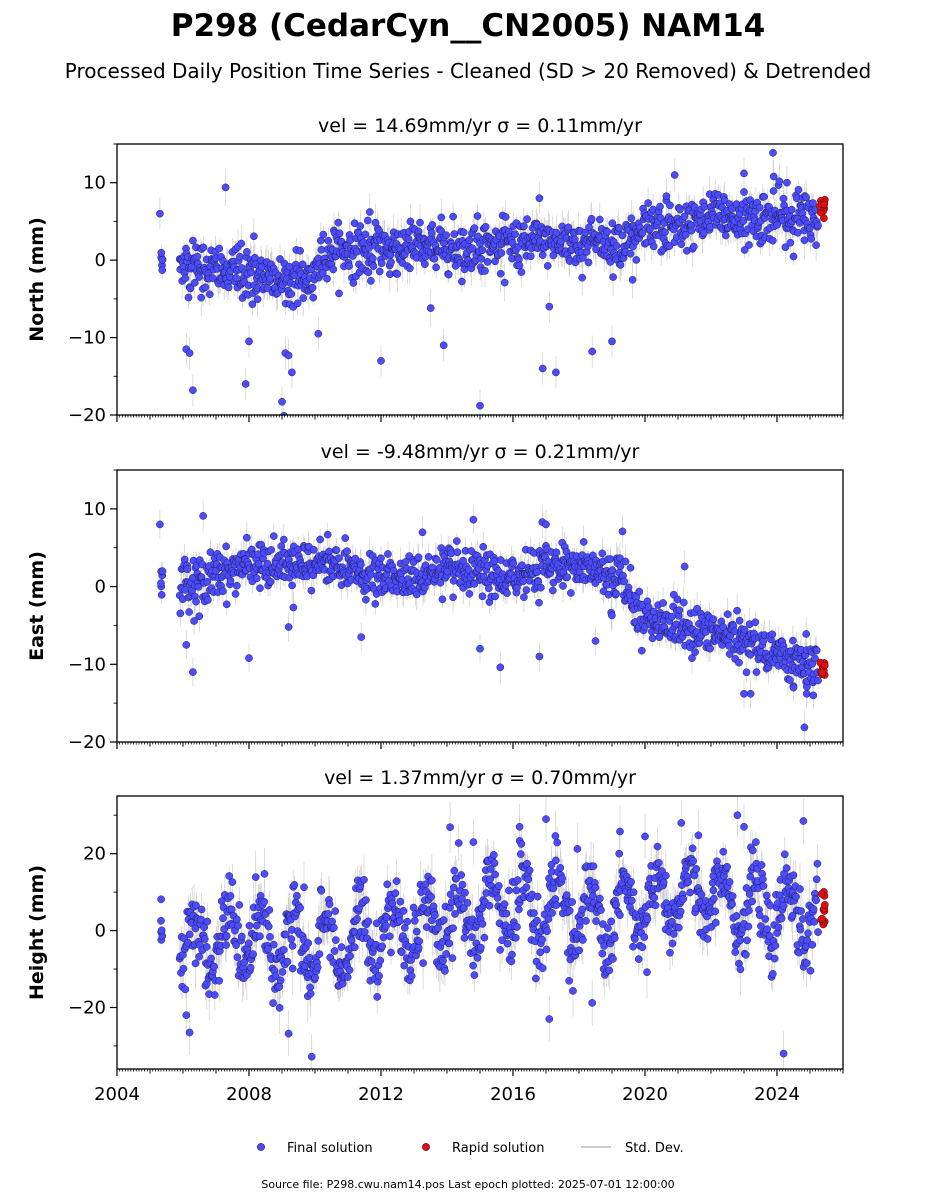  Describe the element at coordinates (824, 204) in the screenshot. I see `rapid-solution-point` at that location.